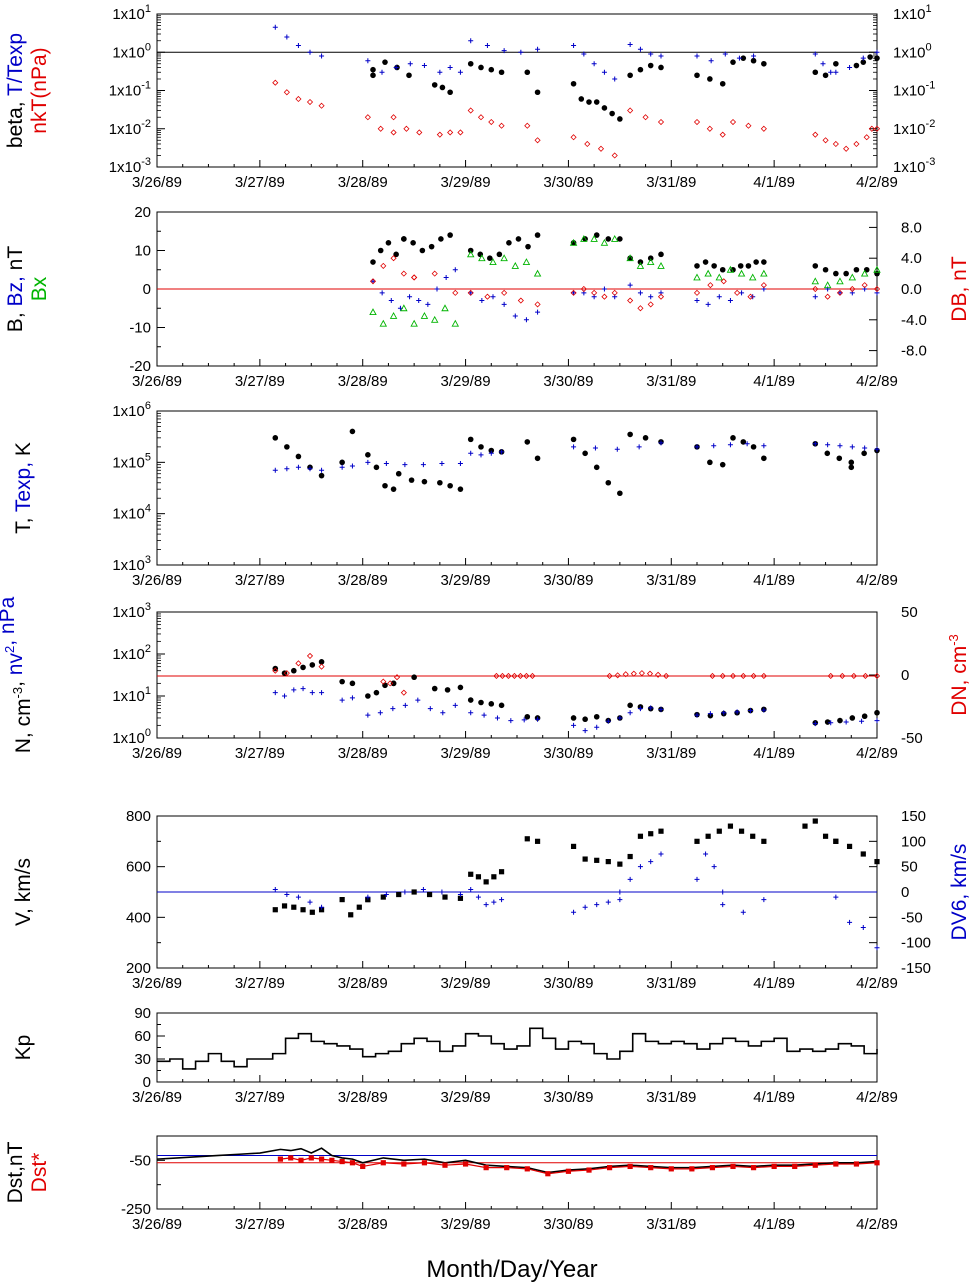 Image resolution: width=976 pixels, height=1285 pixels. What do you see at coordinates (130, 166) in the screenshot?
I see `y-tick-label: 1x10⁻³` at bounding box center [130, 166].